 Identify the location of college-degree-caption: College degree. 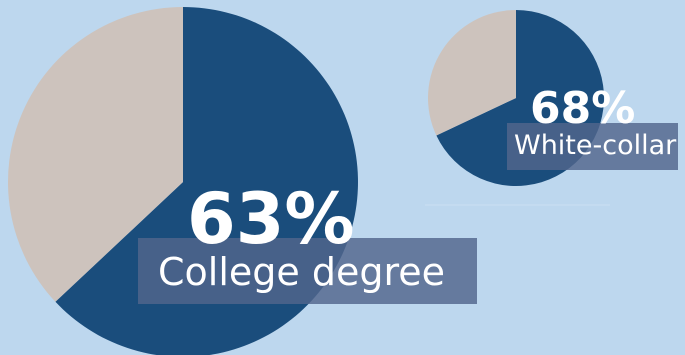
(302, 272).